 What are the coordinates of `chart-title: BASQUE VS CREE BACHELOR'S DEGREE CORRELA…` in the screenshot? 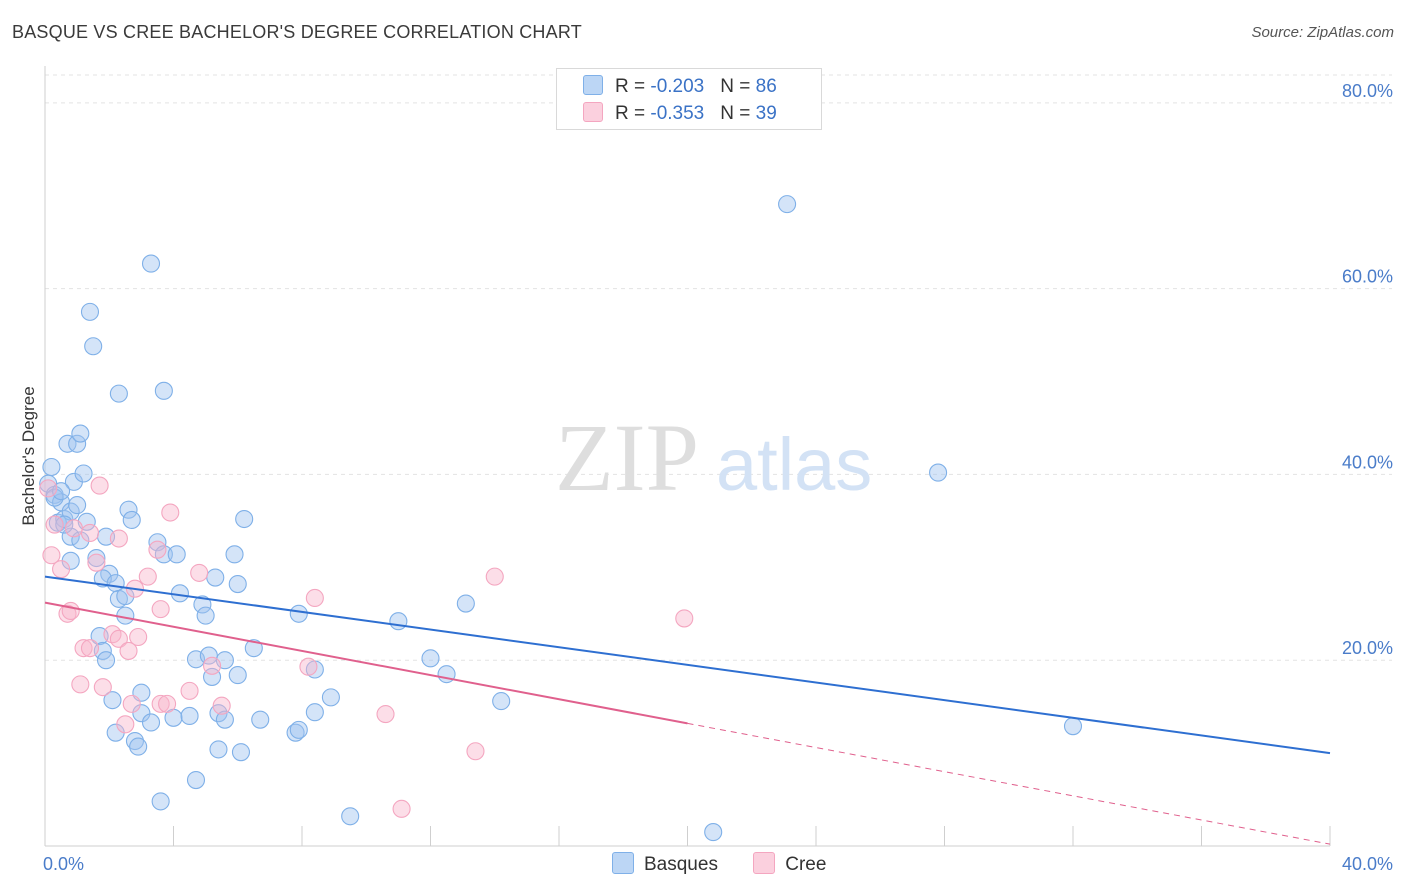 It's located at (297, 32).